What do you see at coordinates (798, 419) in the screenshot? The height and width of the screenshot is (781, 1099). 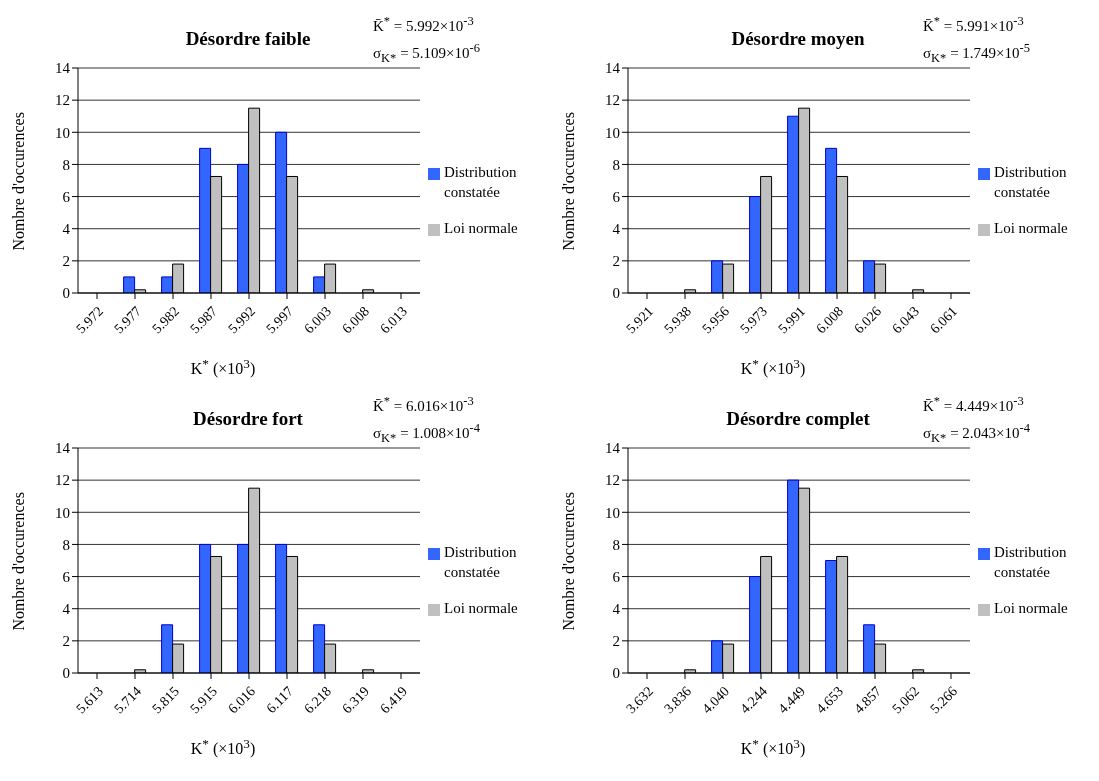 I see `chart-title: Désordre complet` at bounding box center [798, 419].